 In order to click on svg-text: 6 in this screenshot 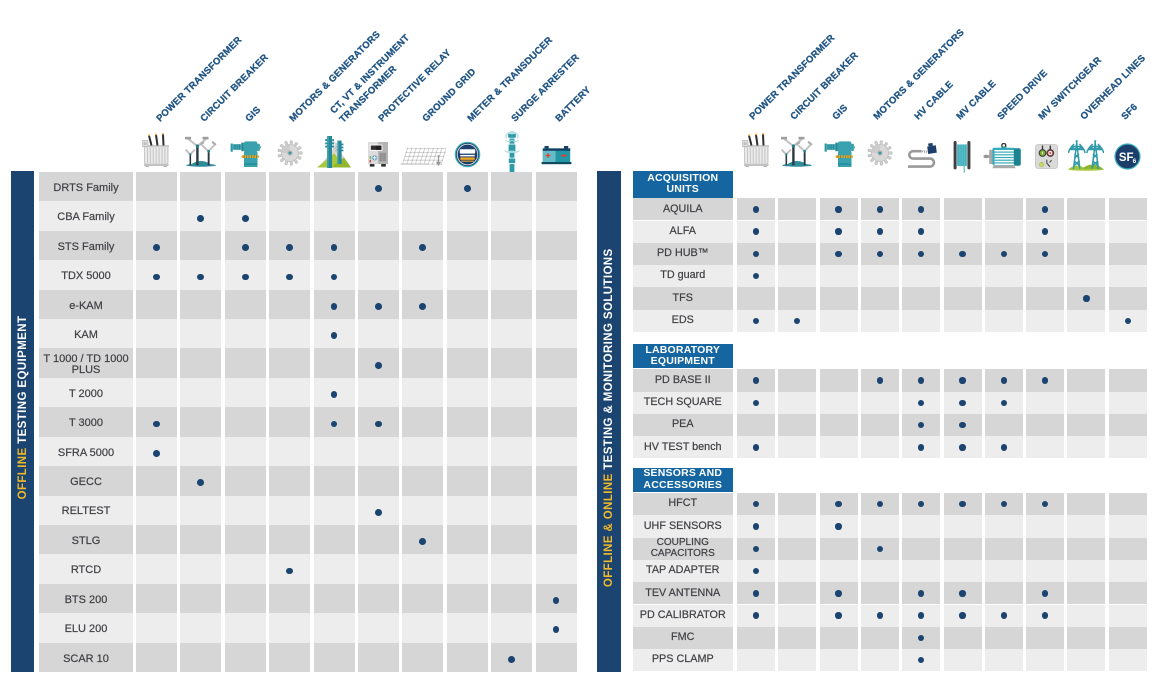, I will do `click(1135, 161)`.